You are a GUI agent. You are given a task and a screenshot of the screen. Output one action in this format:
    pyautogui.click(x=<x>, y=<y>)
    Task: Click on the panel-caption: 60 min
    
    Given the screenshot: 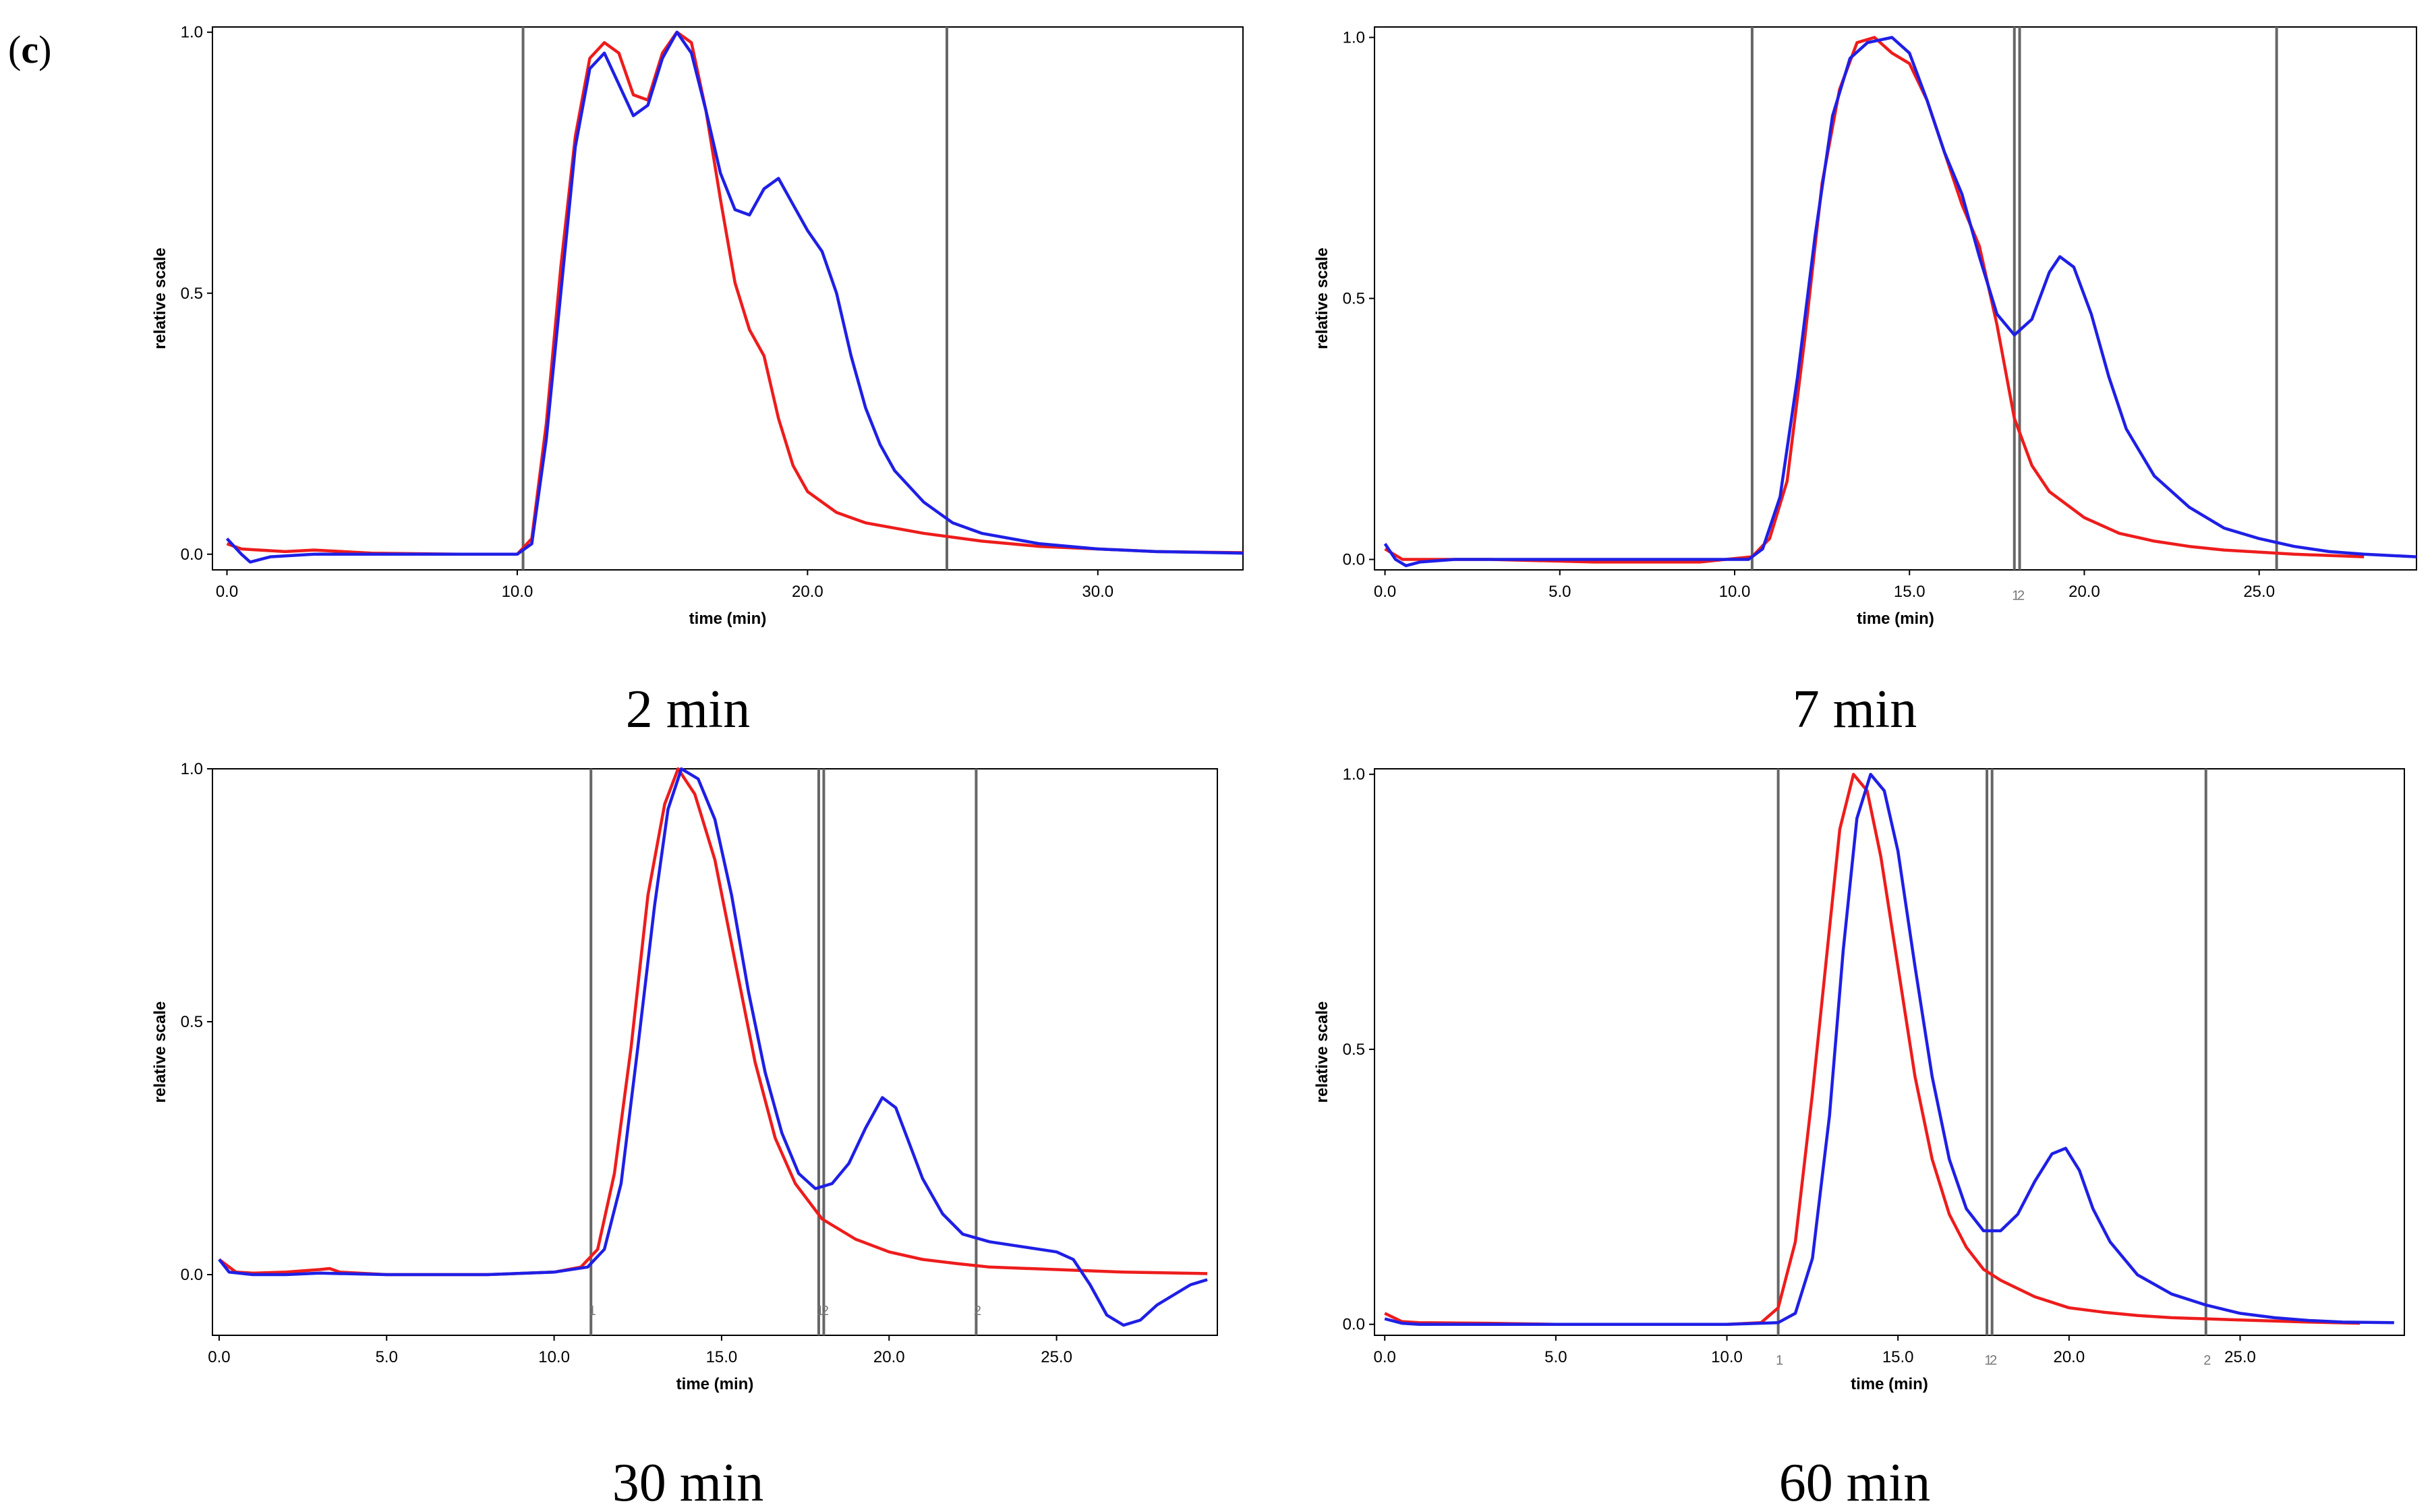 What is the action you would take?
    pyautogui.click(x=1854, y=1482)
    